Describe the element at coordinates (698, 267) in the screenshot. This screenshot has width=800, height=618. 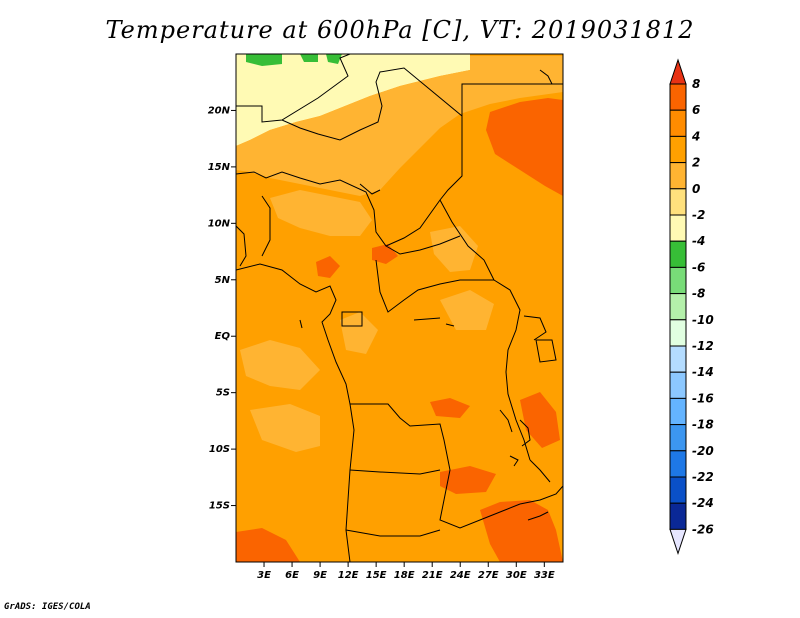
I see `colorbar-label: -6` at that location.